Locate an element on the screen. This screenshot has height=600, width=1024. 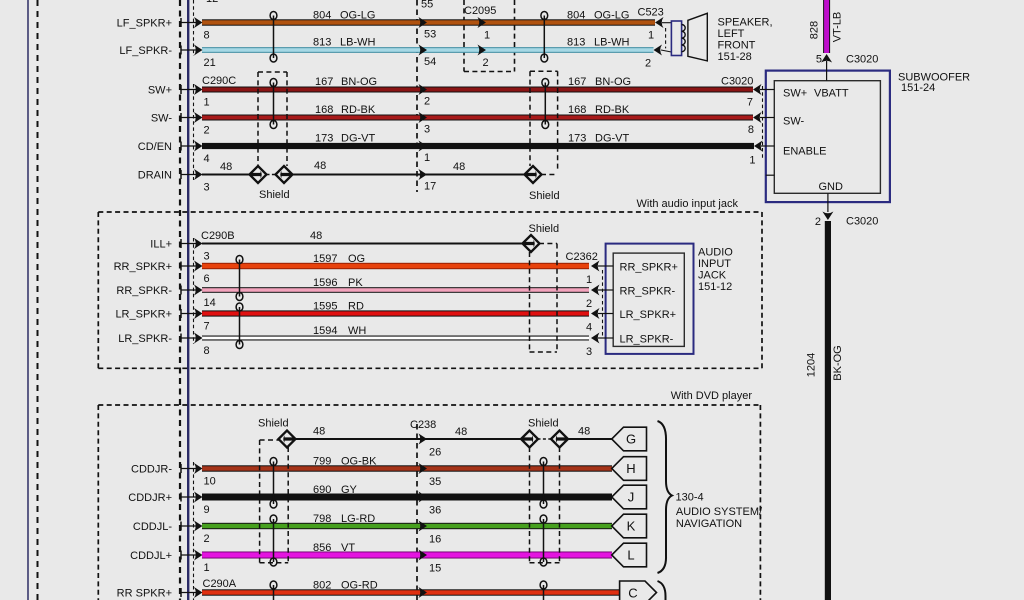
svg-text: AUDIO is located at coordinates (715, 253).